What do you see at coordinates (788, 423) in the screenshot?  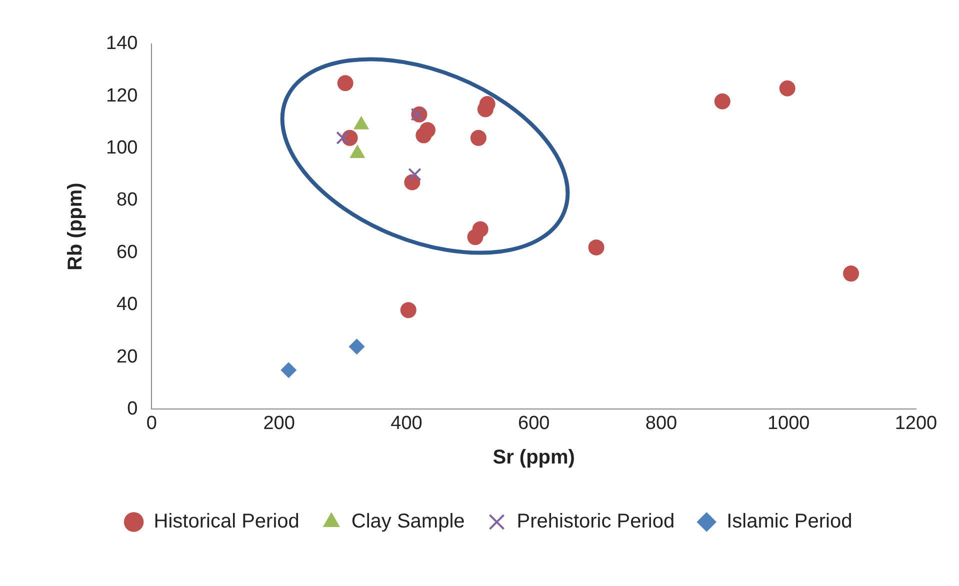 I see `x-tick-label: 1000` at bounding box center [788, 423].